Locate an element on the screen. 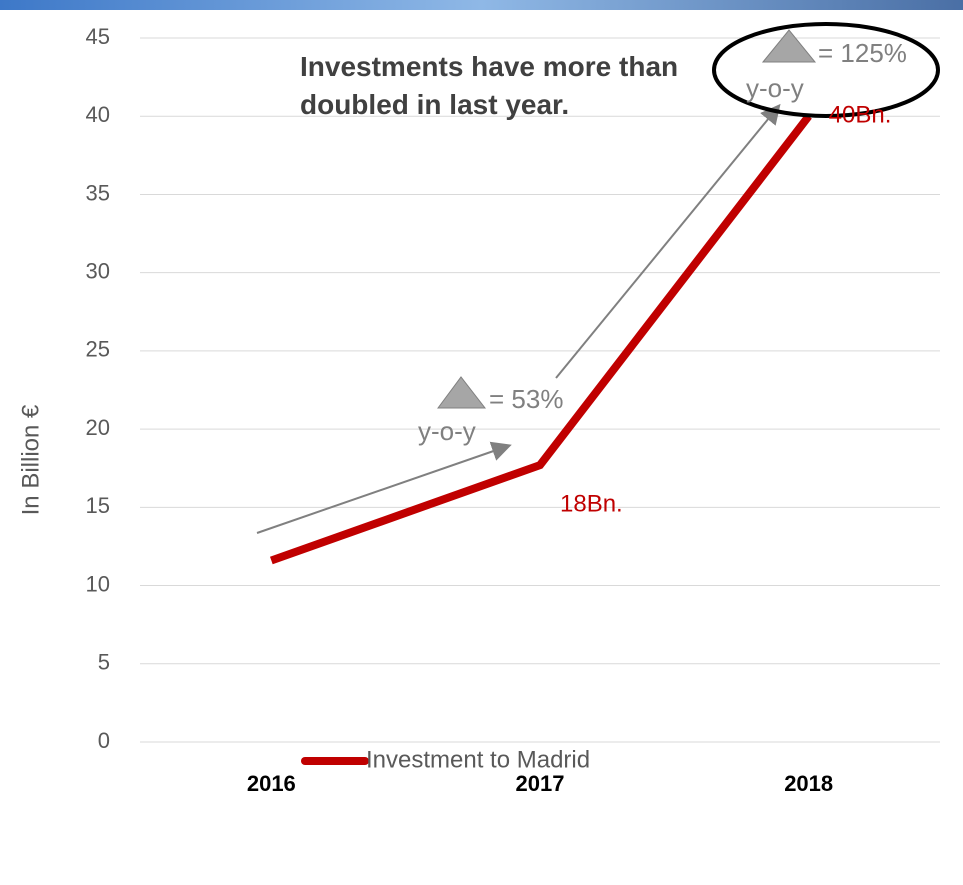 This screenshot has height=885, width=963. x-tick-label: 2018 is located at coordinates (808, 783).